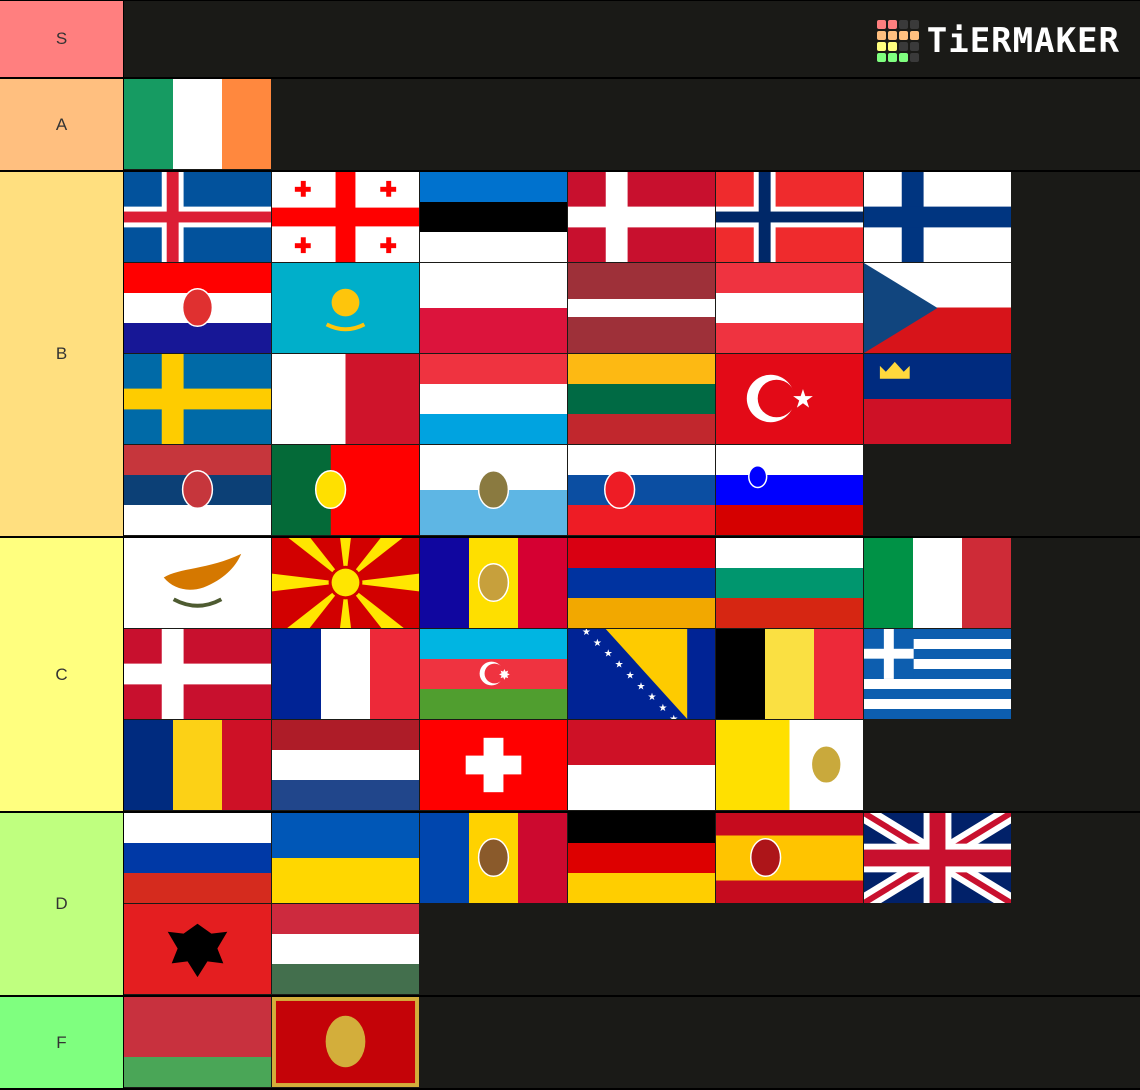 This screenshot has width=1140, height=1090. I want to click on flag-azerbaijan-icon: ✸, so click(494, 674).